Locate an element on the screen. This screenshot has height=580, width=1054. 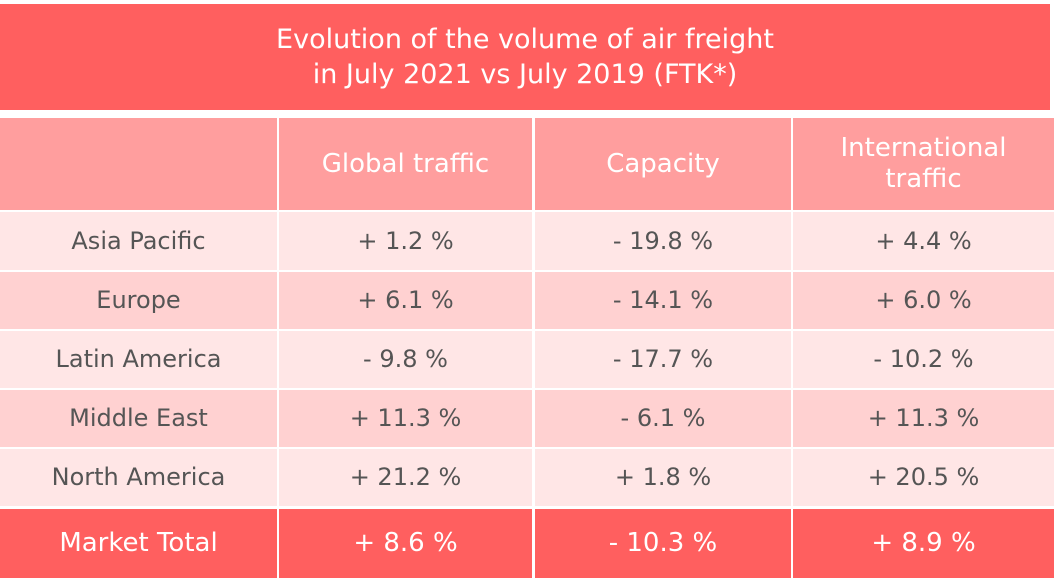
row-label: North America is located at coordinates (138, 477).